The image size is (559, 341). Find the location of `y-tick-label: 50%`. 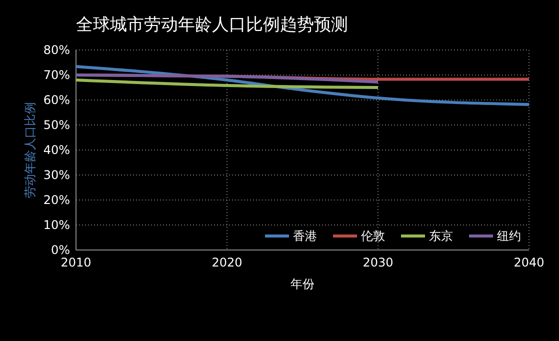

y-tick-label: 50% is located at coordinates (56, 125).